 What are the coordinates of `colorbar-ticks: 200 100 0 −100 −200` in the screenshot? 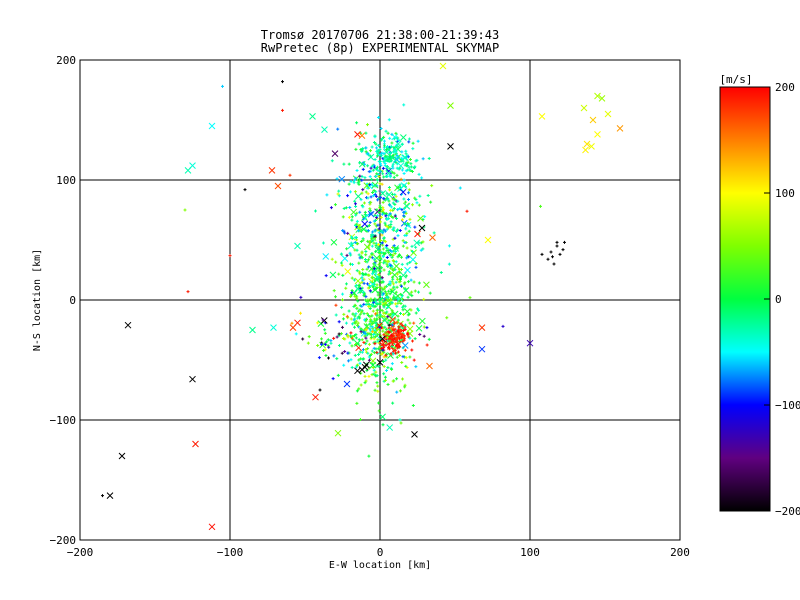 It's located at (782, 299).